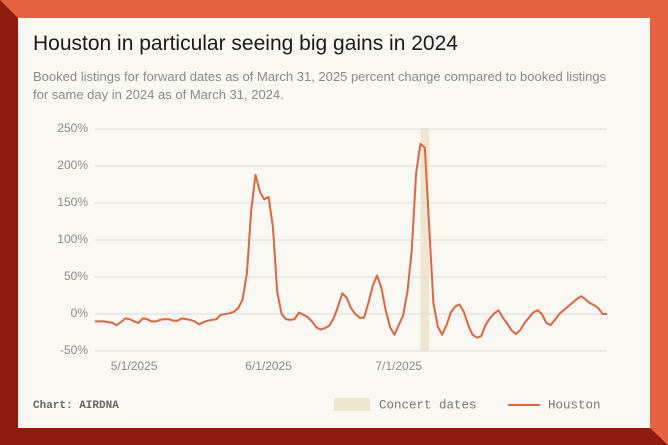  I want to click on legend-swatch, so click(352, 404).